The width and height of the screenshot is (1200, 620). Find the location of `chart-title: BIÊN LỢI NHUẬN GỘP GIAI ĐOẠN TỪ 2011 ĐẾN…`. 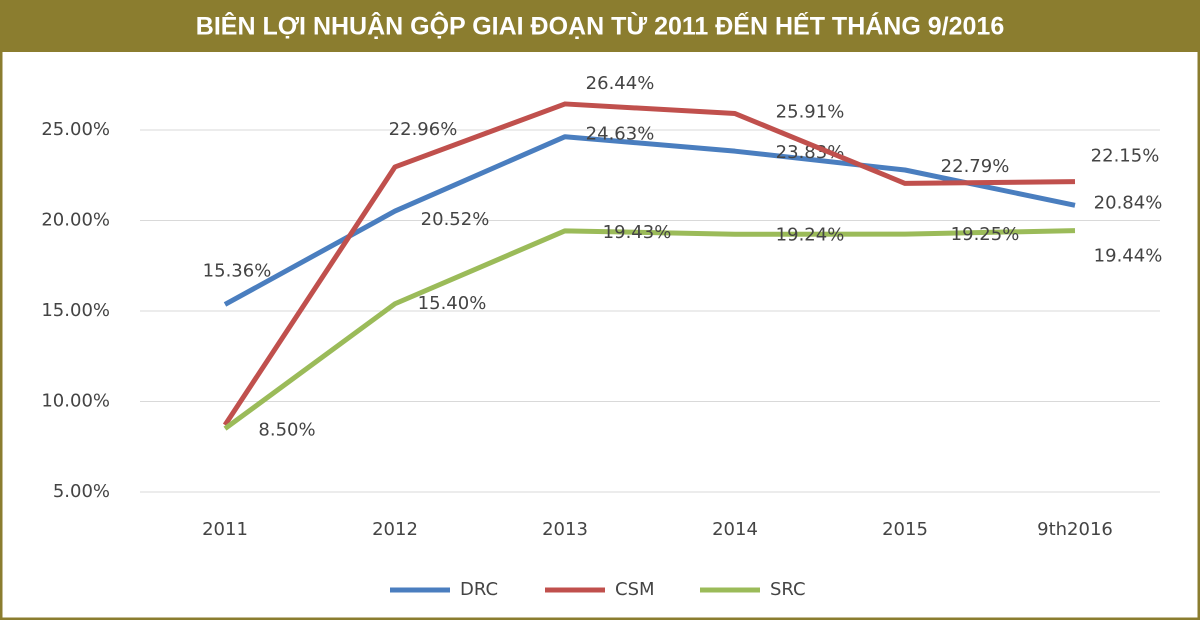

chart-title: BIÊN LỢI NHUẬN GỘP GIAI ĐOẠN TỪ 2011 ĐẾN… is located at coordinates (600, 26).